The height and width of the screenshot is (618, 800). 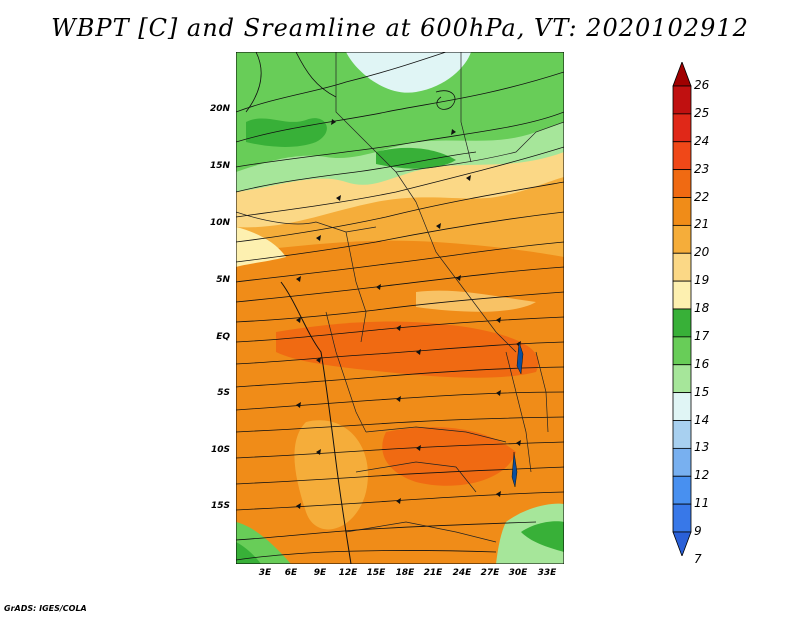 What do you see at coordinates (449, 456) in the screenshot?
I see `field-core-22b` at bounding box center [449, 456].